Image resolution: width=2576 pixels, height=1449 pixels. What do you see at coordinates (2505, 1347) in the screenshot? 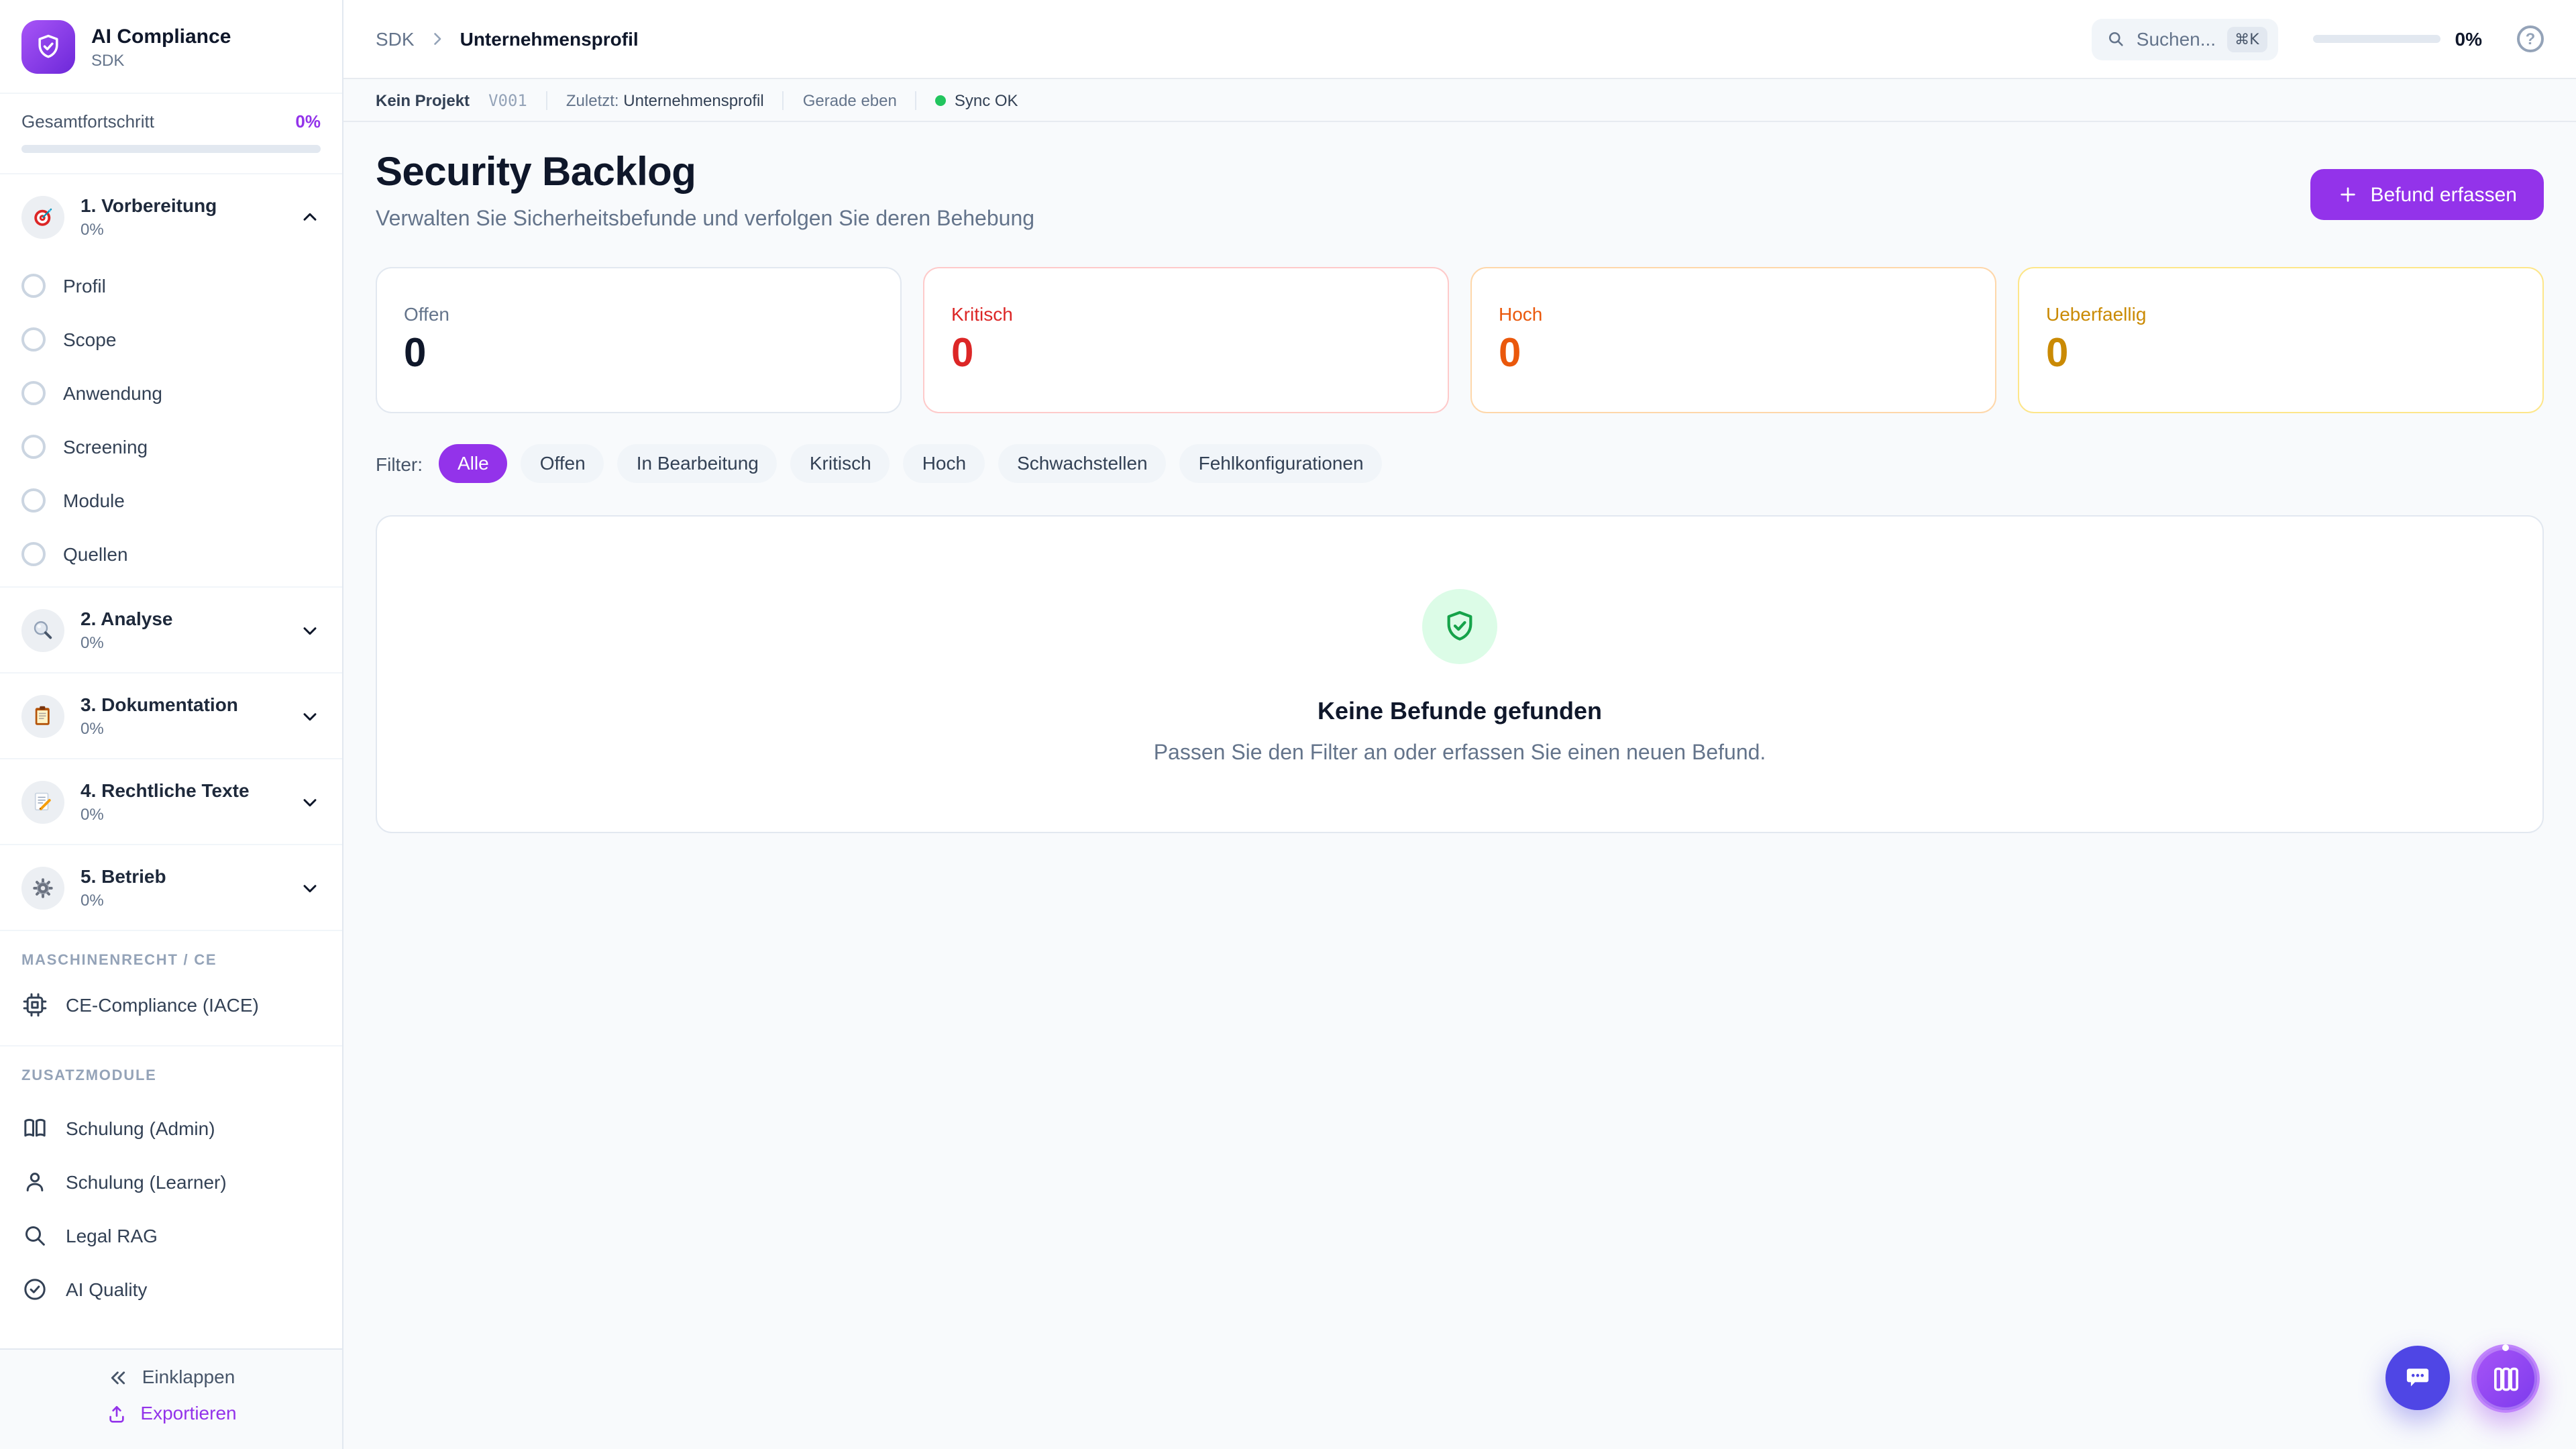
I see `notification-dot` at bounding box center [2505, 1347].